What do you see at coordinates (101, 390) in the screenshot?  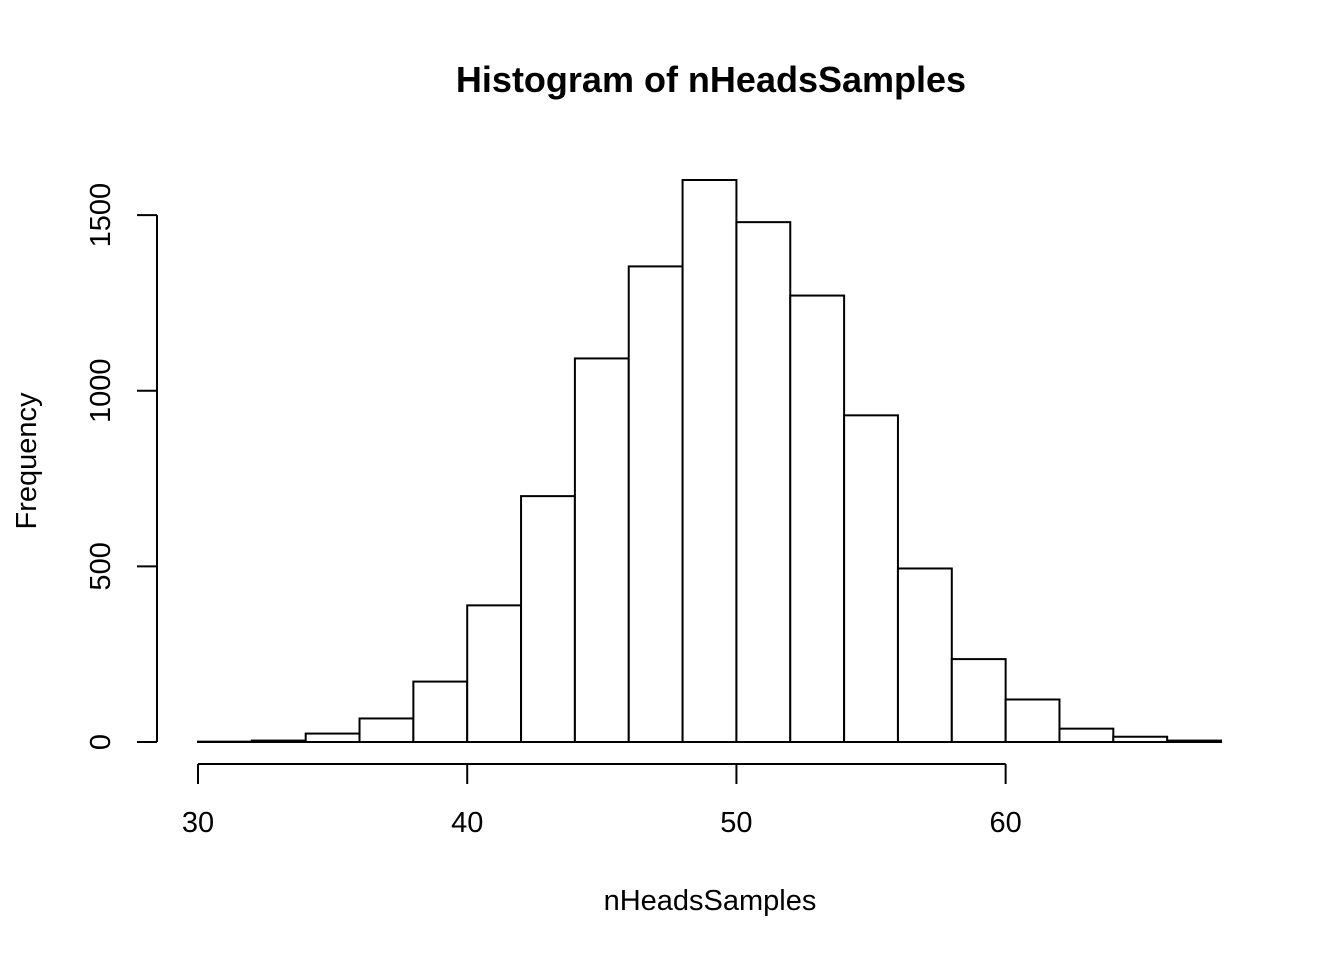 I see `y-tick-label: 1000` at bounding box center [101, 390].